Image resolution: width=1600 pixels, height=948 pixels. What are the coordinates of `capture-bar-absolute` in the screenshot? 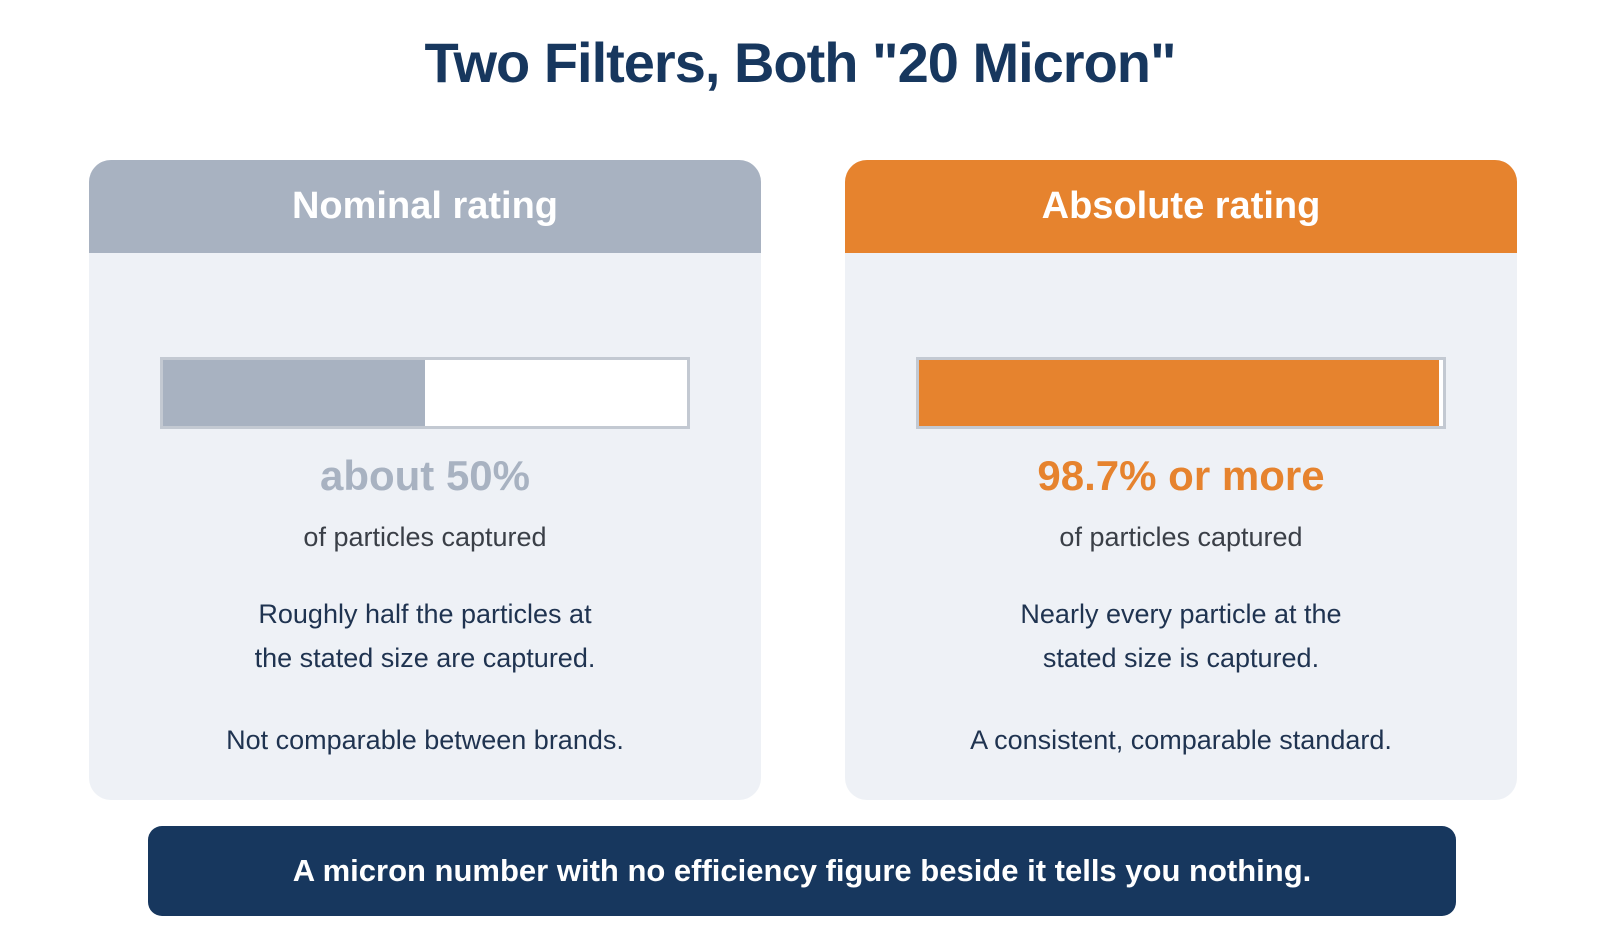 It's located at (1181, 393).